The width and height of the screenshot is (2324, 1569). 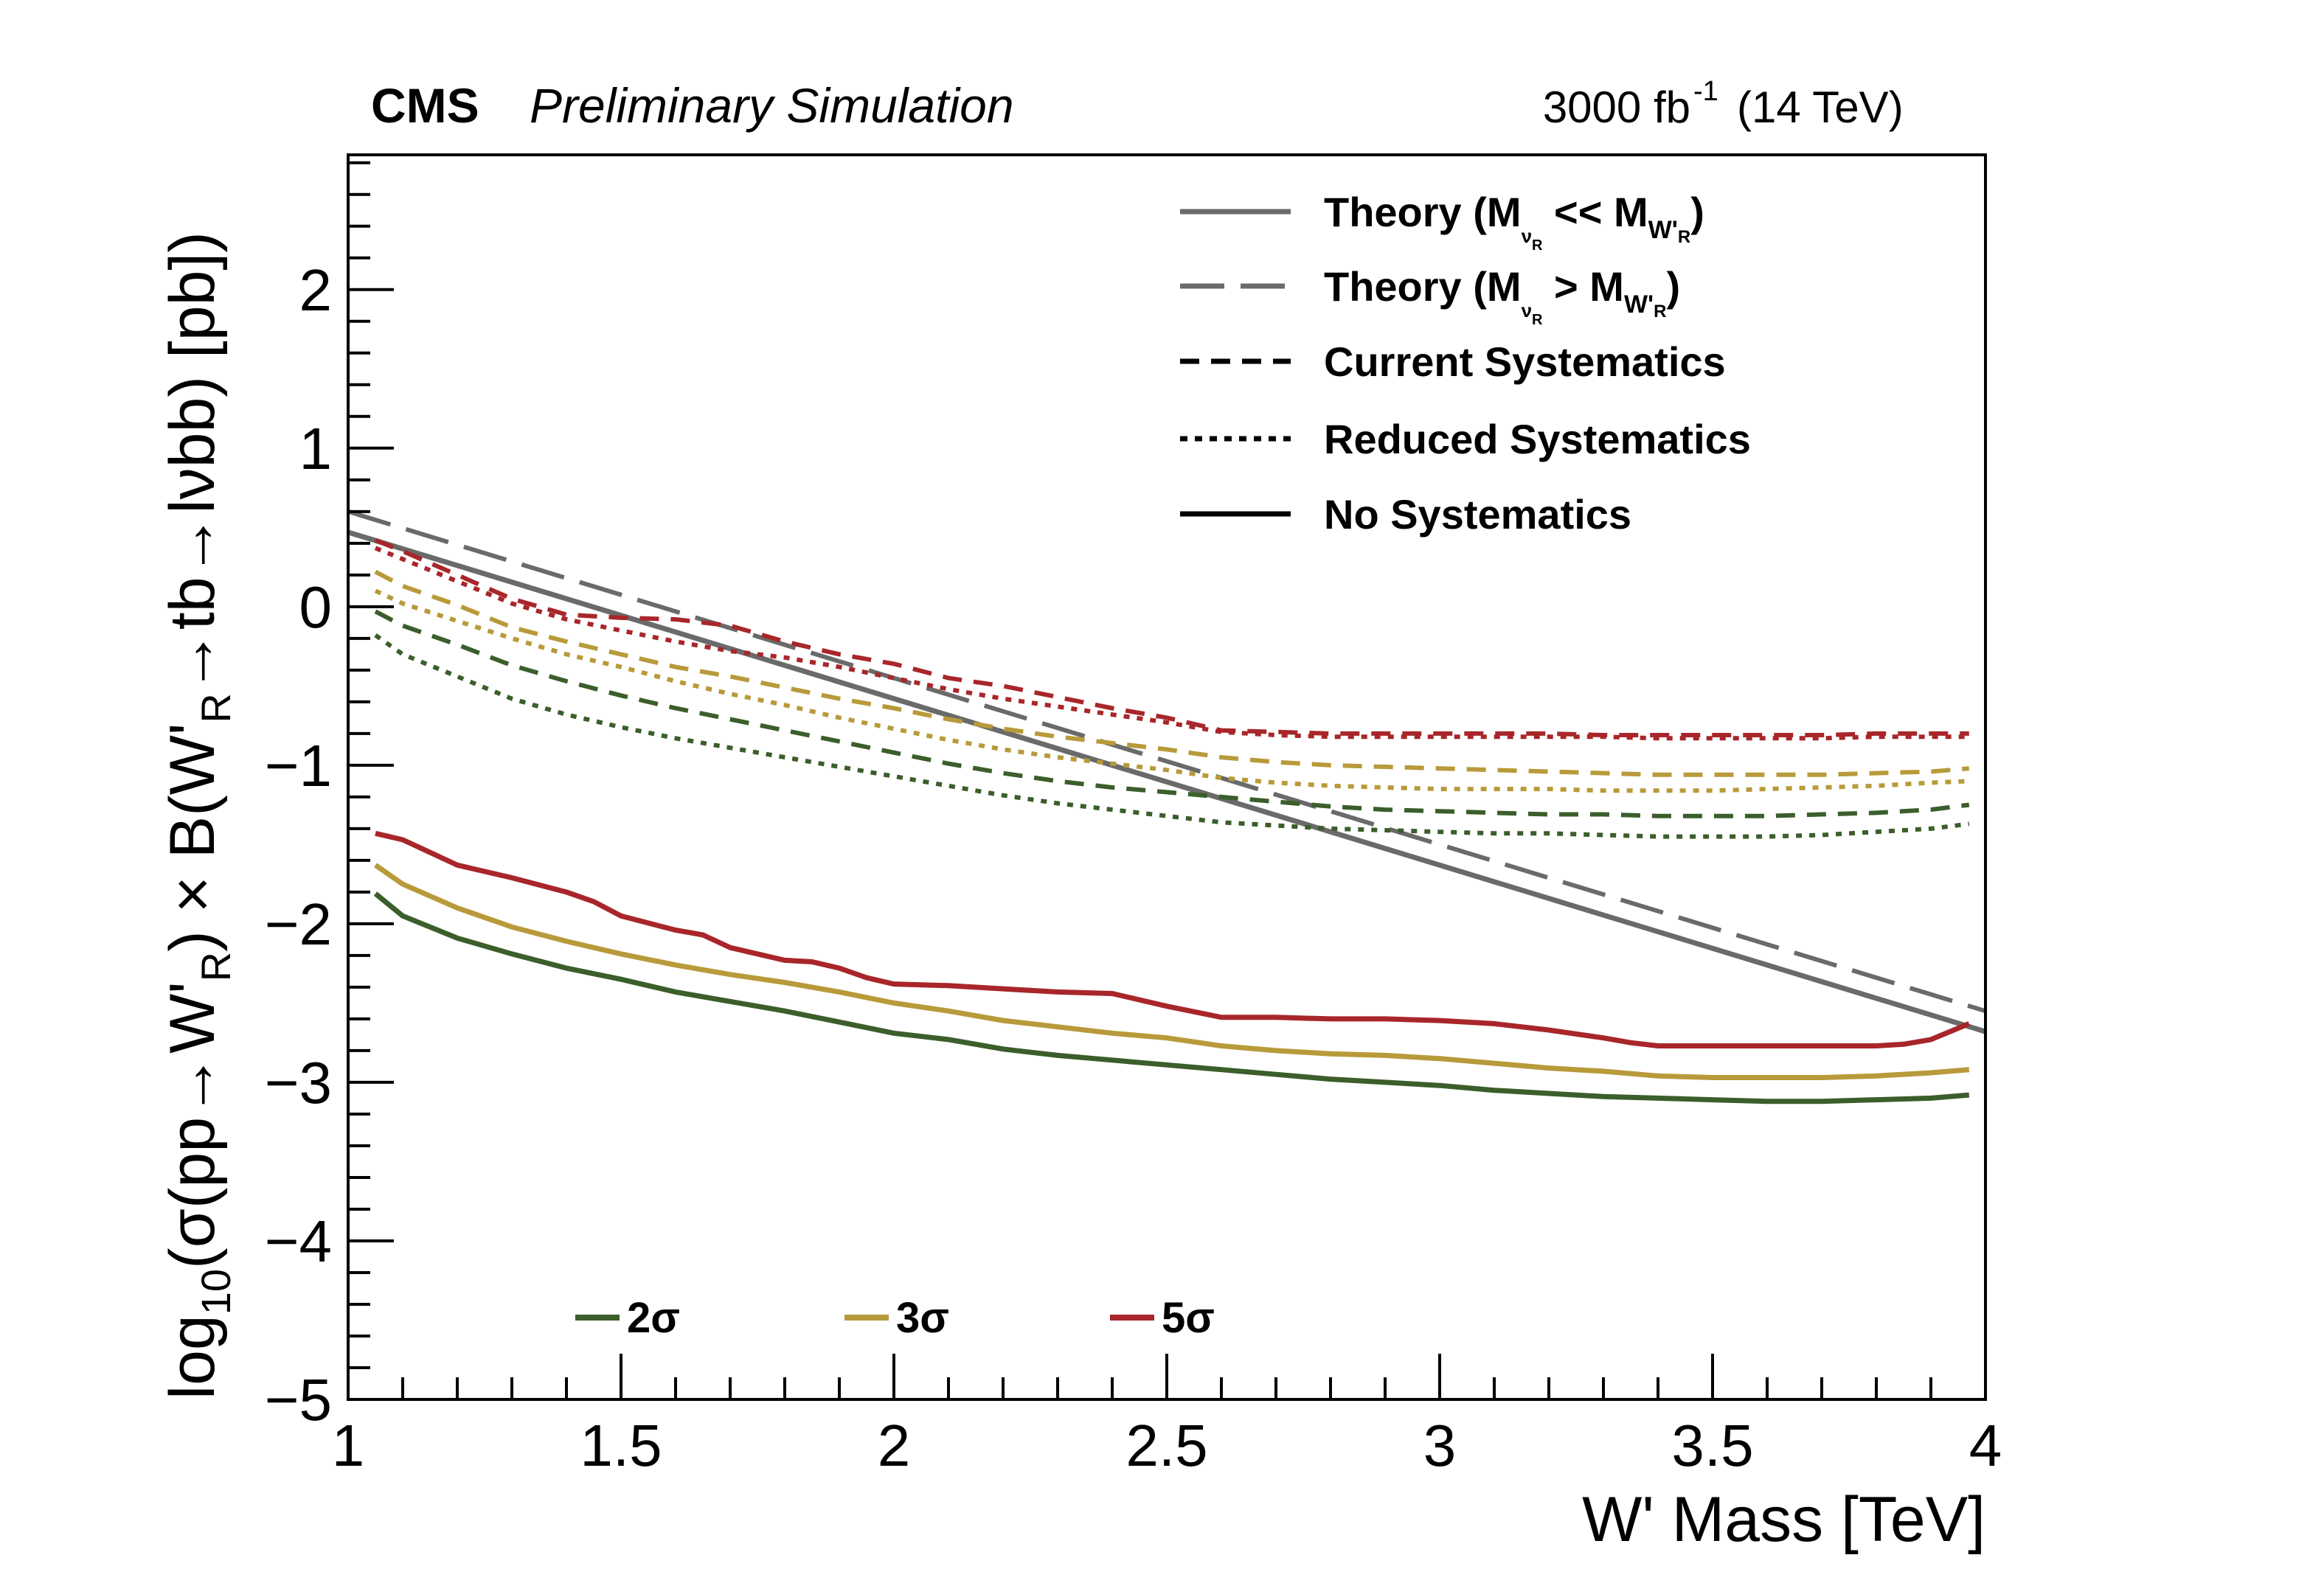 What do you see at coordinates (1440, 1445) in the screenshot?
I see `x-tick-label-4: 3` at bounding box center [1440, 1445].